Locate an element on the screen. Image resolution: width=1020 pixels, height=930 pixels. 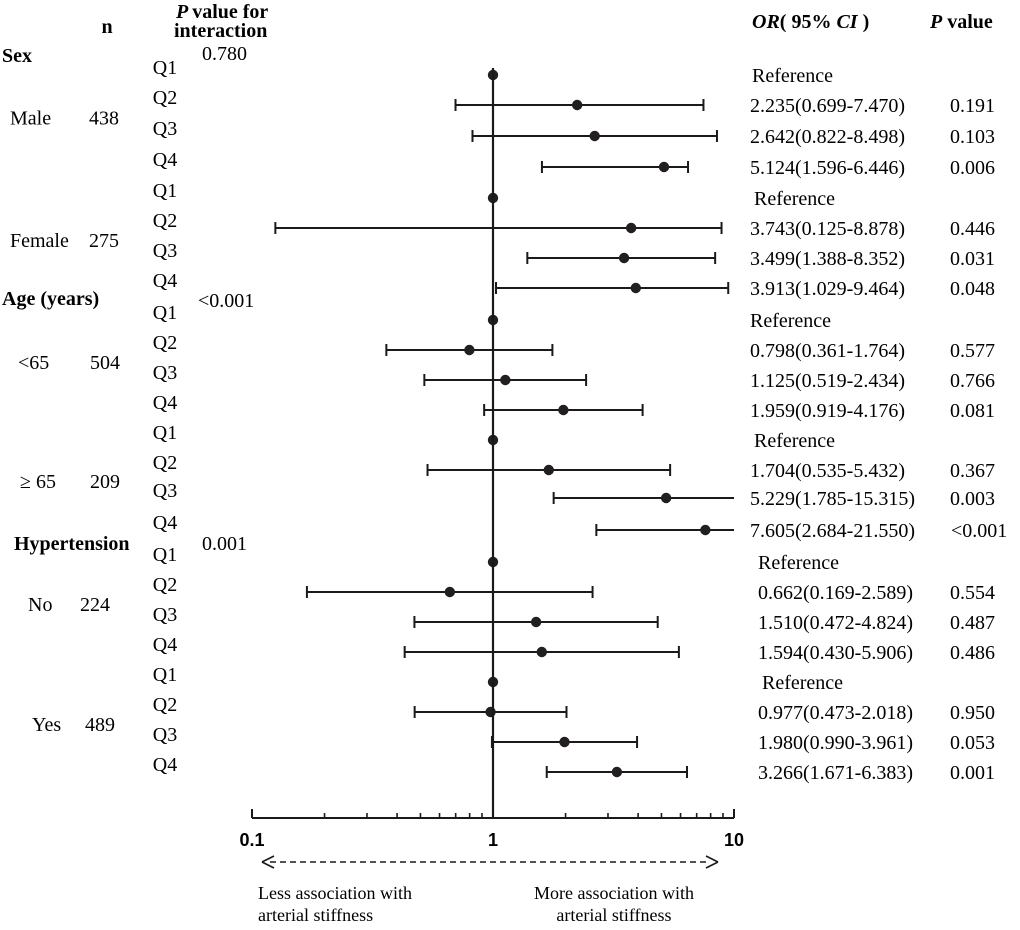
section-hypertension-group-1-q4-or-ci: 3.266(1.671-6.383) is located at coordinates (835, 773).